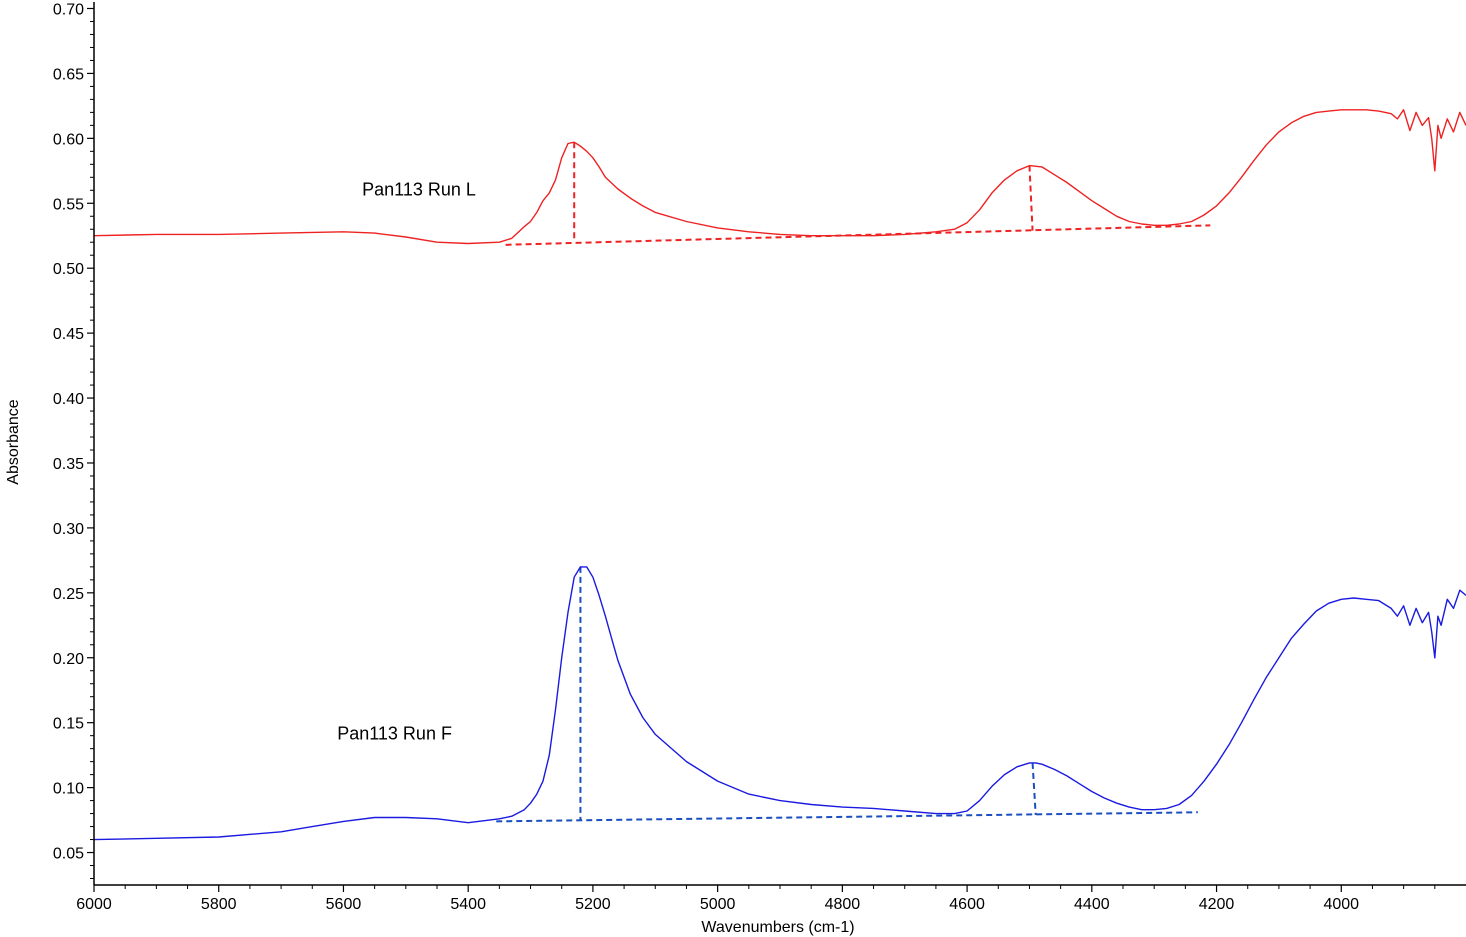  I want to click on y-tick-label: 0.35, so click(68, 464).